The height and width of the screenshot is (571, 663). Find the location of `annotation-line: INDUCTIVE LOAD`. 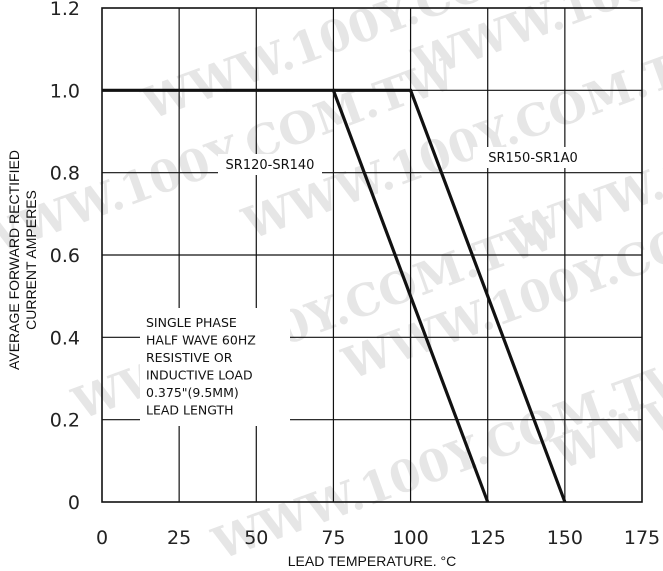

annotation-line: INDUCTIVE LOAD is located at coordinates (199, 375).